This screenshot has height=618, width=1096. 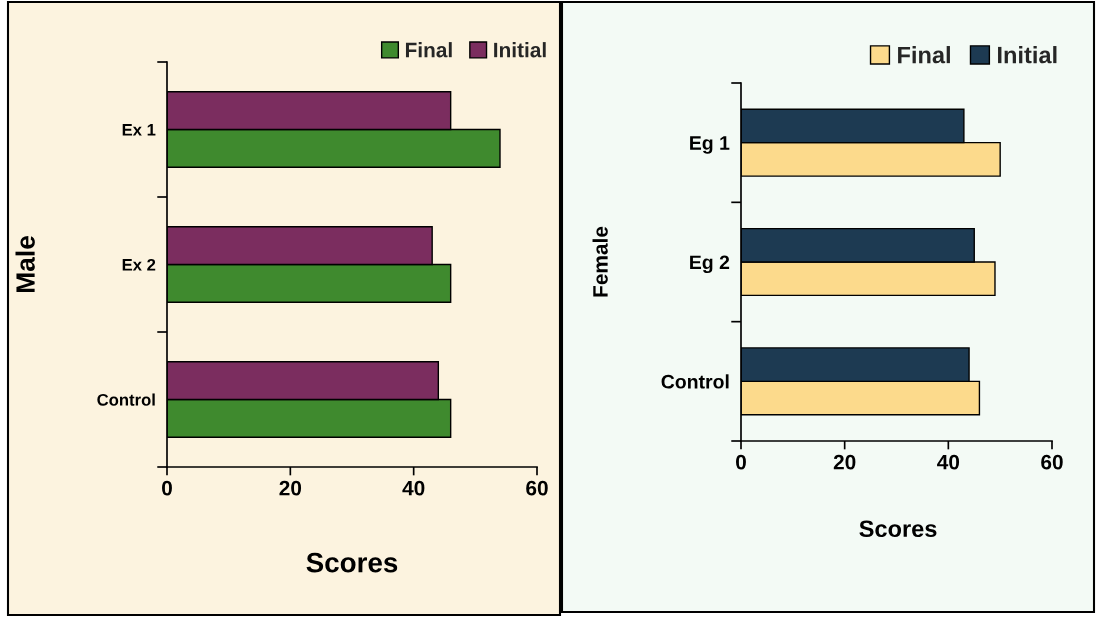 I want to click on y-tick-label: Eg 2, so click(x=710, y=264).